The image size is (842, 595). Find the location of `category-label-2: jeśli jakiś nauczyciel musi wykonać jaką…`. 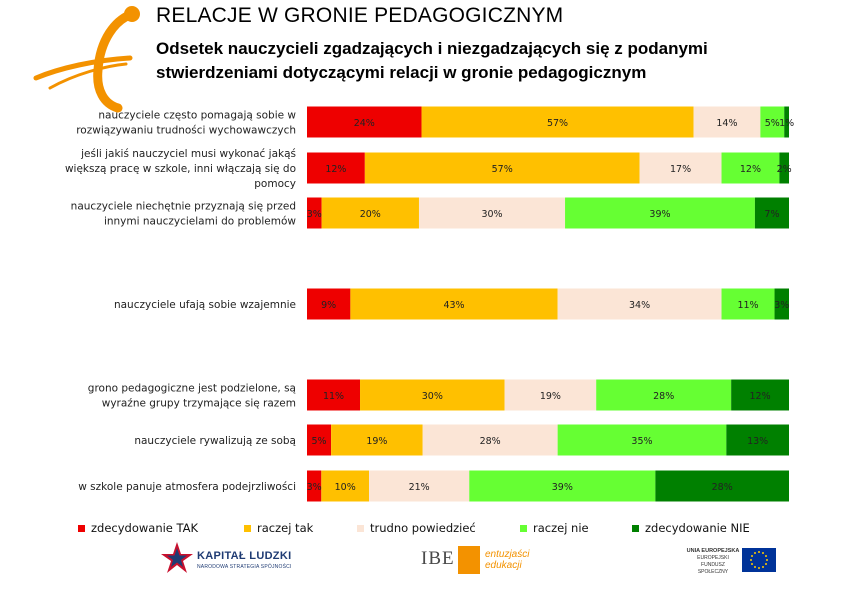

category-label-2: jeśli jakiś nauczyciel musi wykonać jaką… is located at coordinates (180, 169).